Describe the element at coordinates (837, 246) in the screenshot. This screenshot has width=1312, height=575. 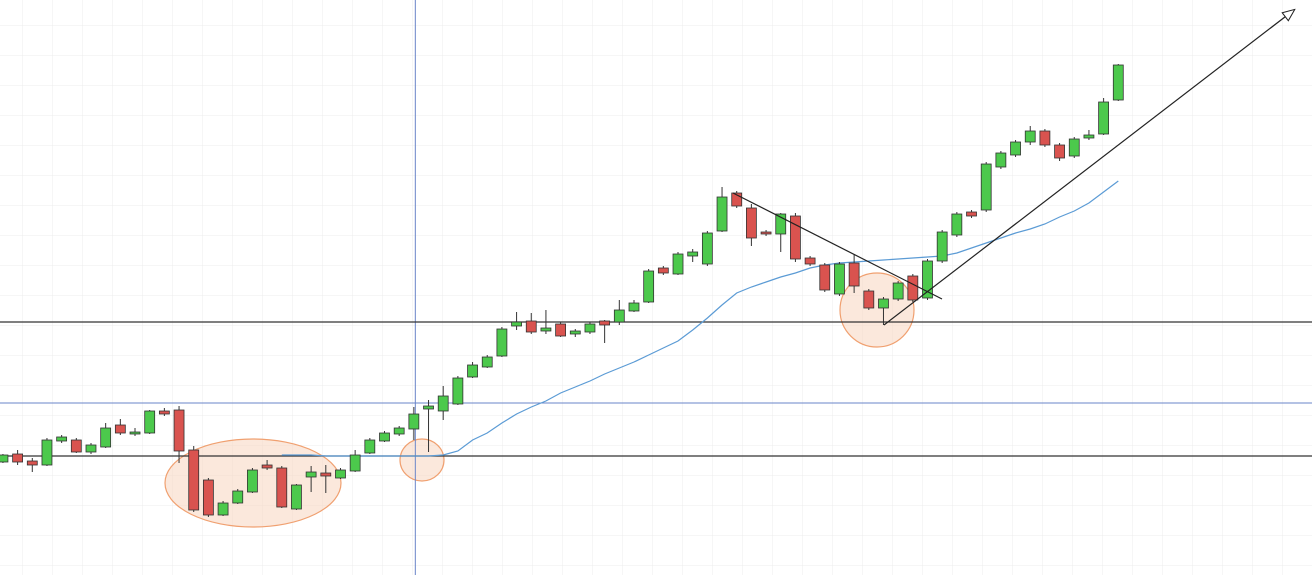
I see `trend-line` at that location.